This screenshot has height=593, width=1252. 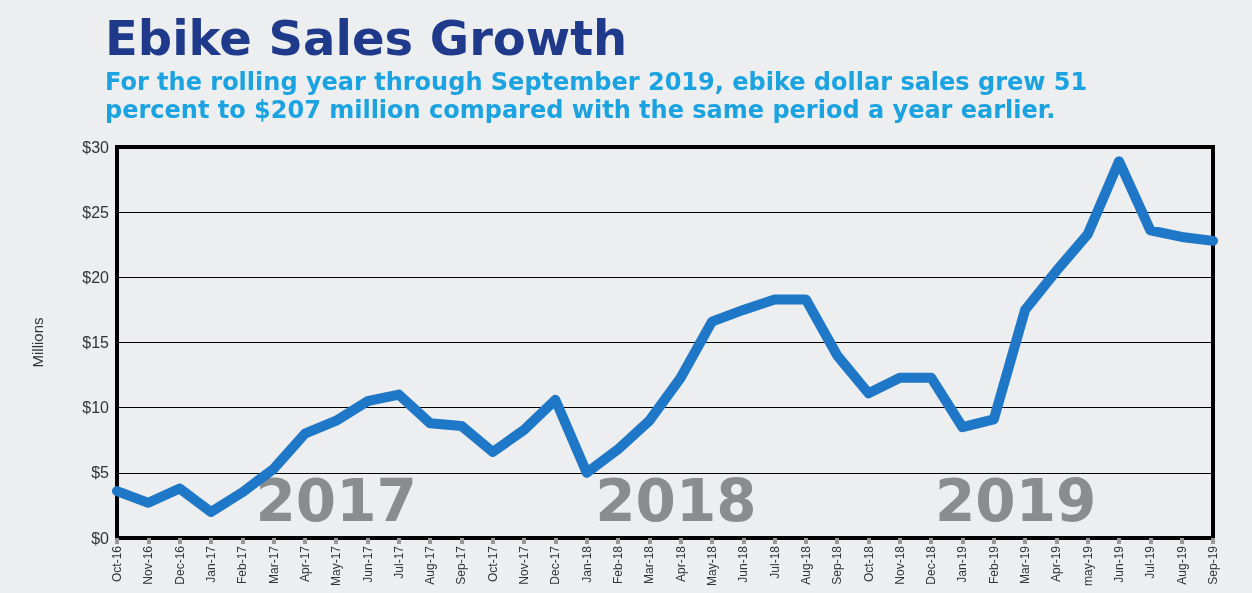 I want to click on x-tick-label: Jul-18, so click(x=774, y=562).